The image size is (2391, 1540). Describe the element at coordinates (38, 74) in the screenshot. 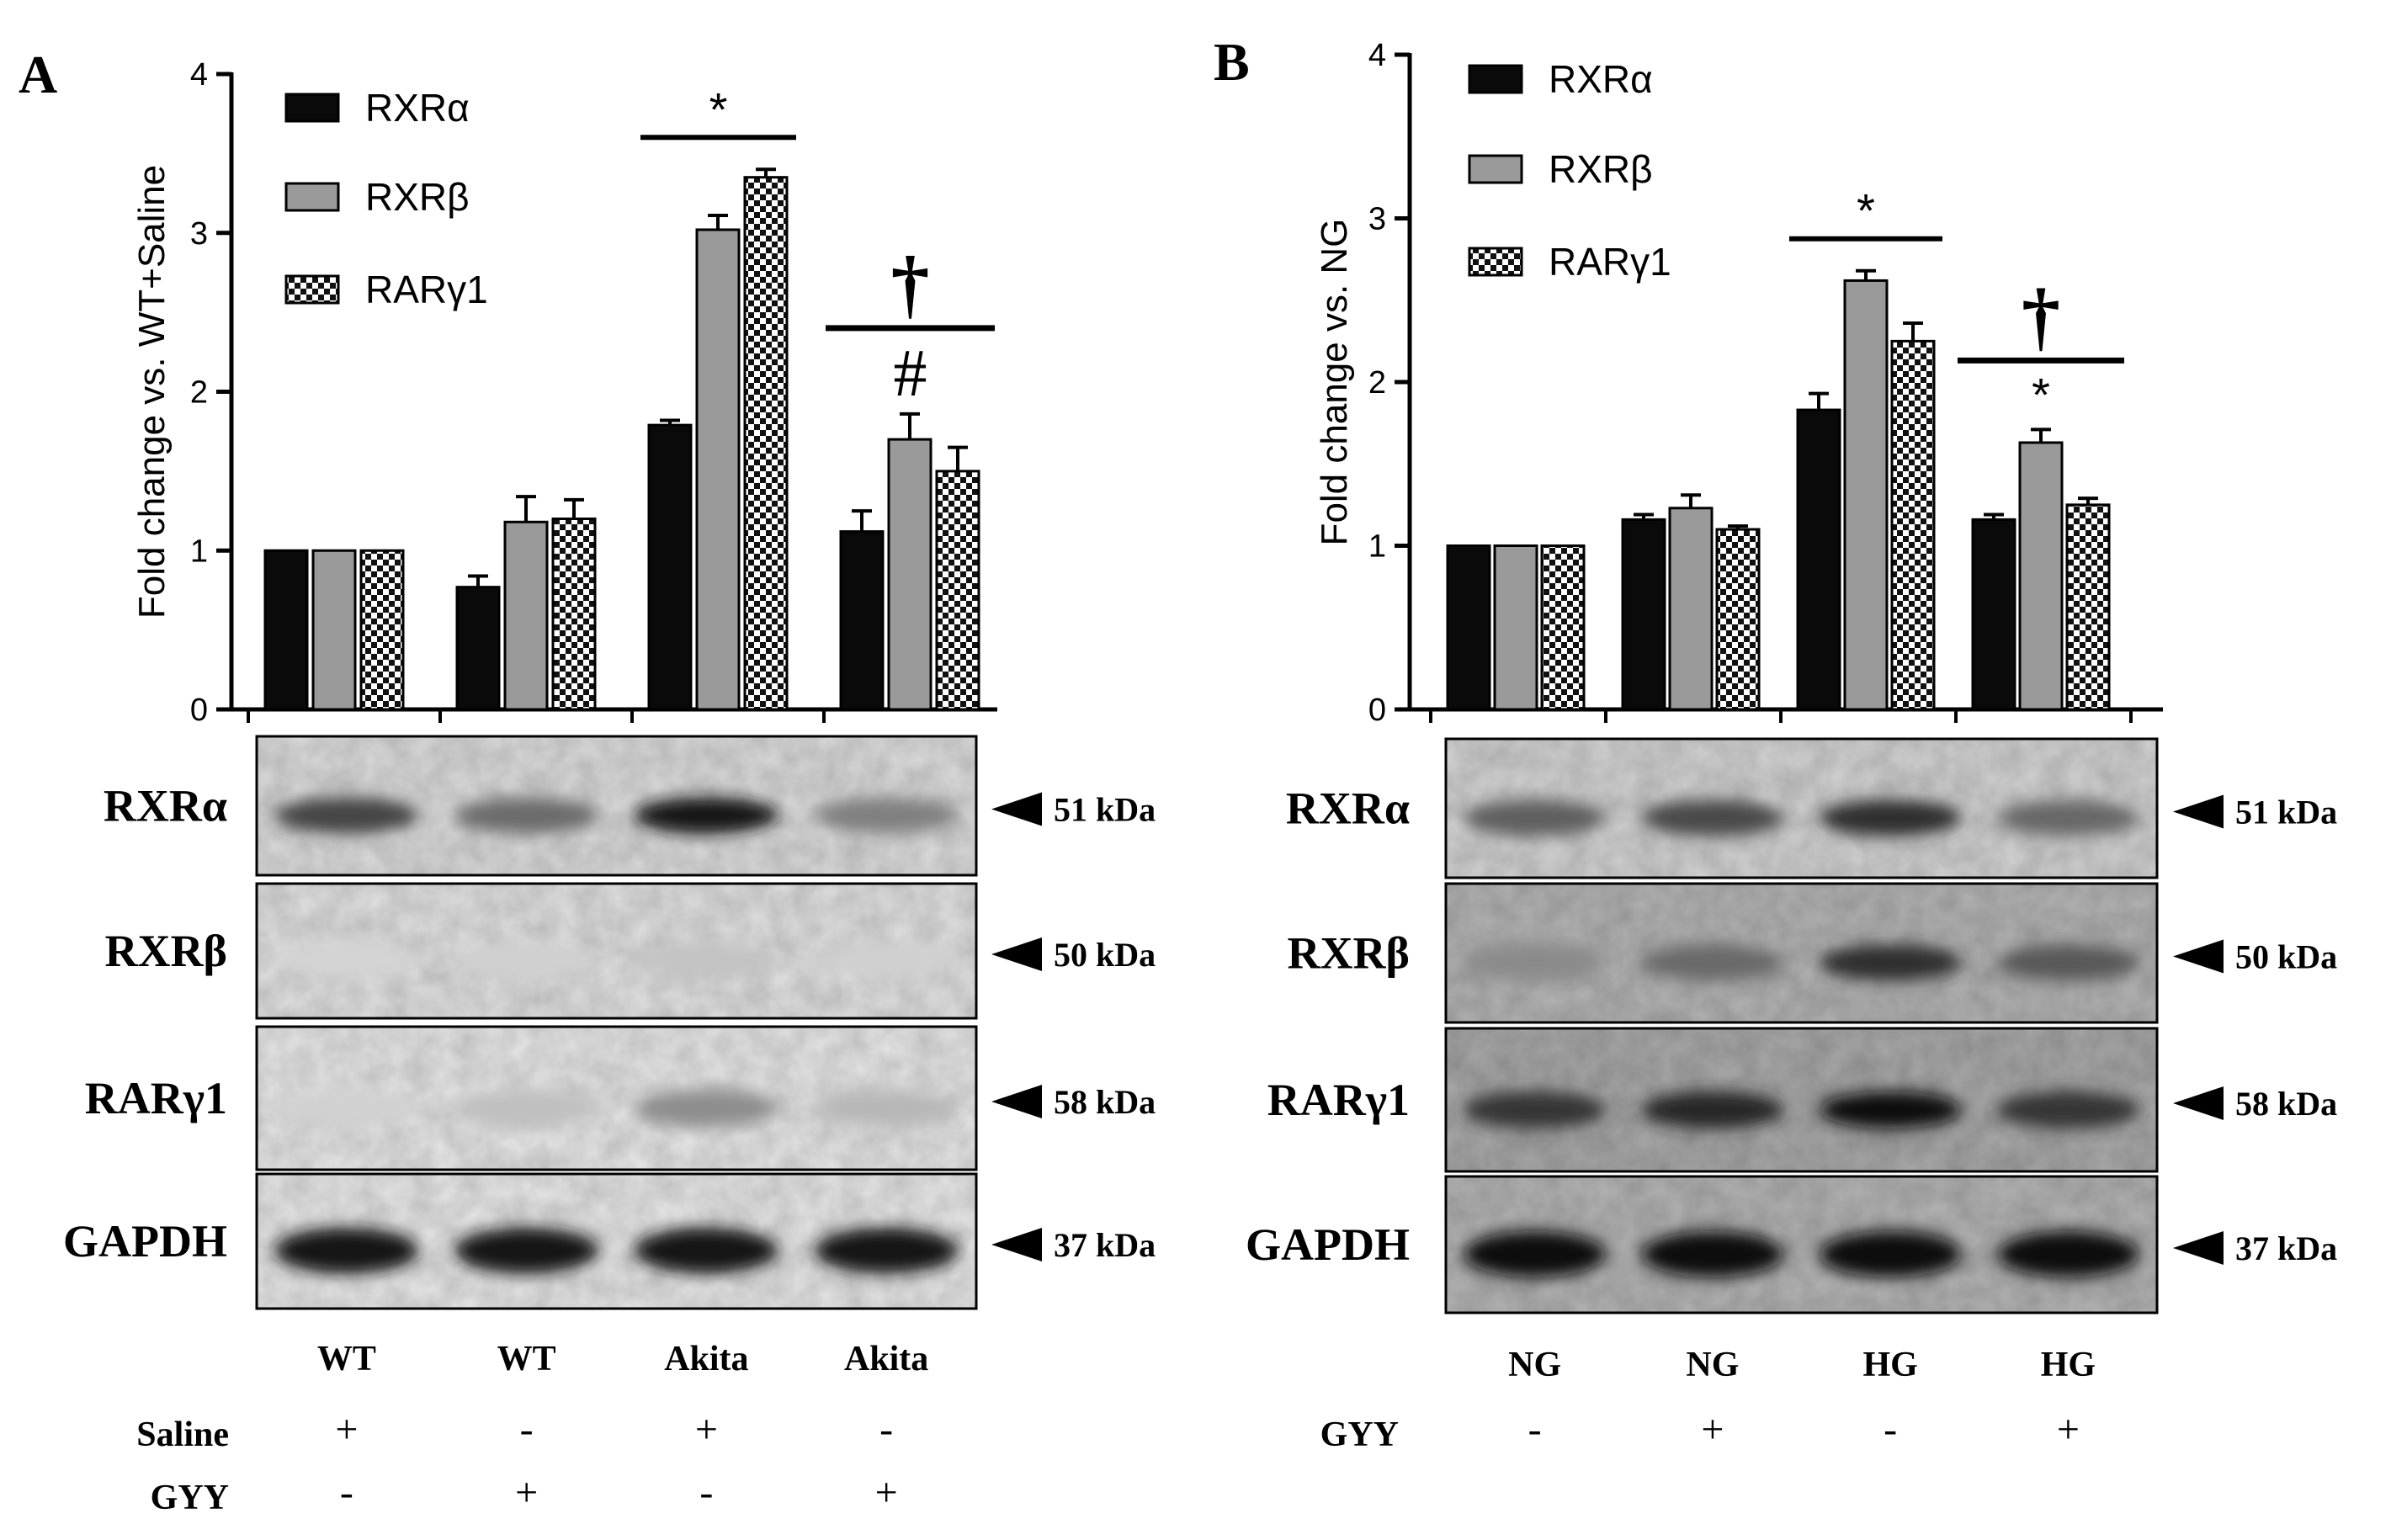

I see `panel-letter: A` at that location.